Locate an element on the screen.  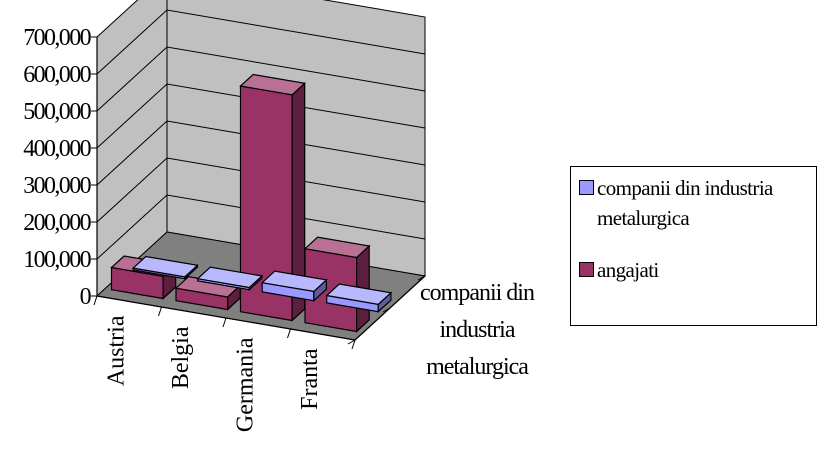
depth-axis-label-line-2: industria is located at coordinates (478, 330).